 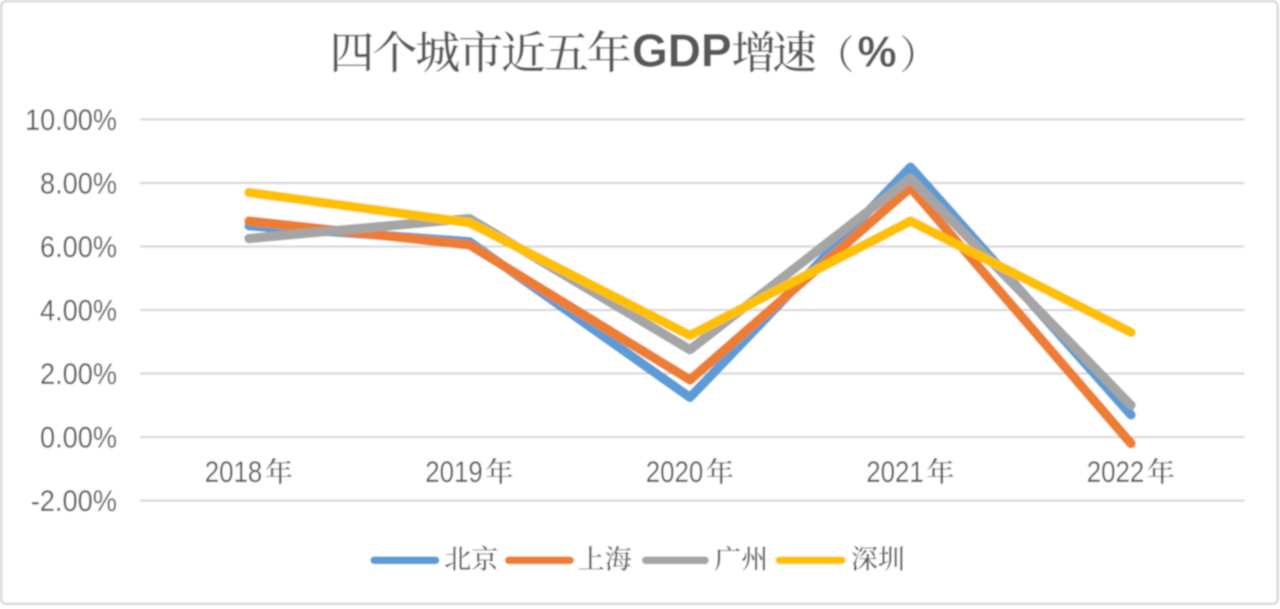 What do you see at coordinates (78, 247) in the screenshot?
I see `svg-text: 6.00%` at bounding box center [78, 247].